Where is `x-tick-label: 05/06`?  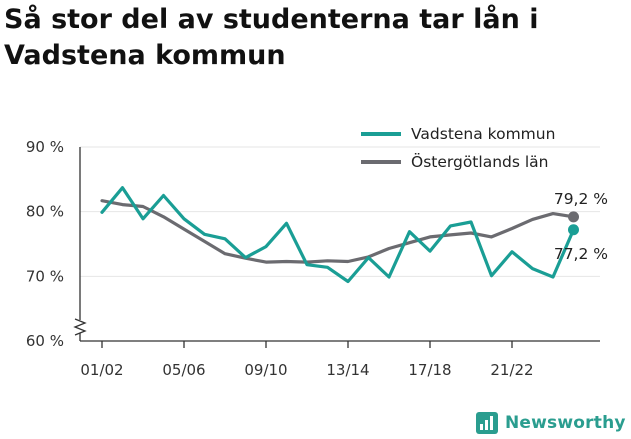
x-tick-label: 05/06 is located at coordinates (183, 370).